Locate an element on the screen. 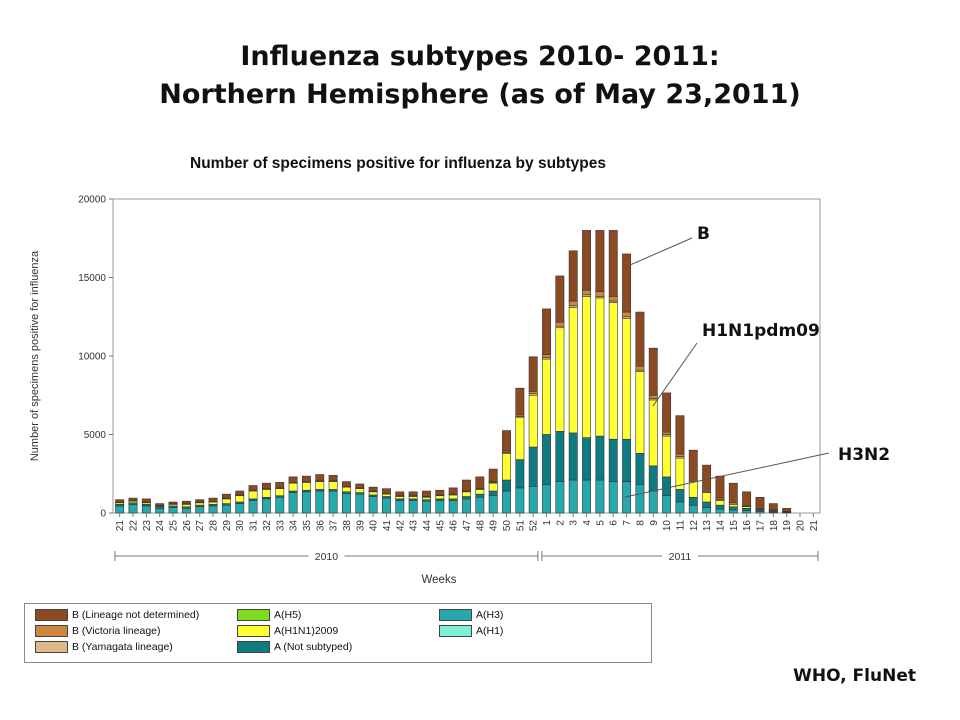  x-tick-label: 19 is located at coordinates (787, 526).